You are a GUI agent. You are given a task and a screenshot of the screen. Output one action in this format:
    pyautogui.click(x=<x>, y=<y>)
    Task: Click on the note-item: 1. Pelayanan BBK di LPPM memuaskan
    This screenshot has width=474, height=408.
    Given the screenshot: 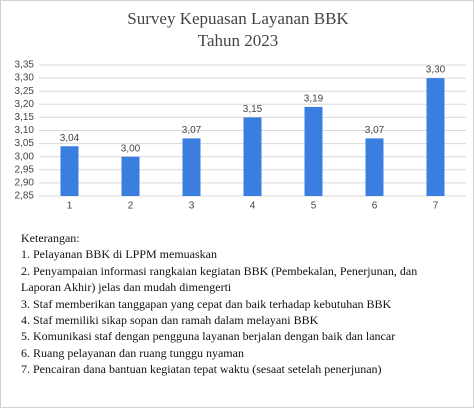 What is the action you would take?
    pyautogui.click(x=119, y=254)
    